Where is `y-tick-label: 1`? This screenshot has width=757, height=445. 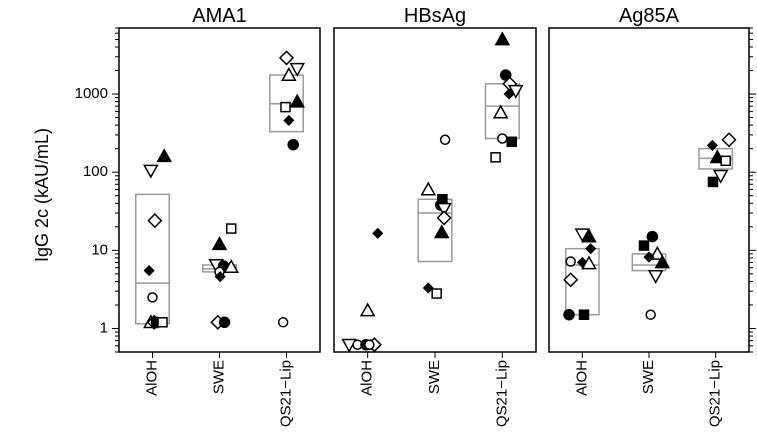
y-tick-label: 1 is located at coordinates (104, 327).